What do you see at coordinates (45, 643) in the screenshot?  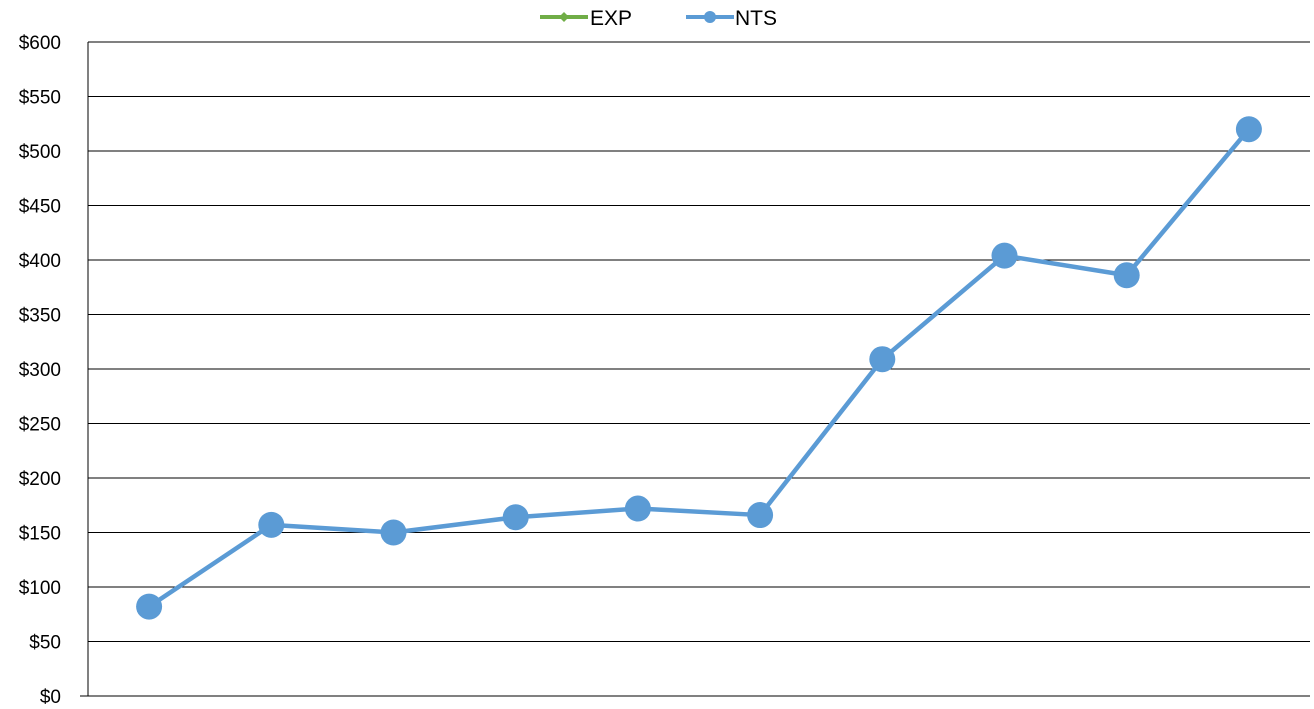 I see `y-tick-label: $50` at bounding box center [45, 643].